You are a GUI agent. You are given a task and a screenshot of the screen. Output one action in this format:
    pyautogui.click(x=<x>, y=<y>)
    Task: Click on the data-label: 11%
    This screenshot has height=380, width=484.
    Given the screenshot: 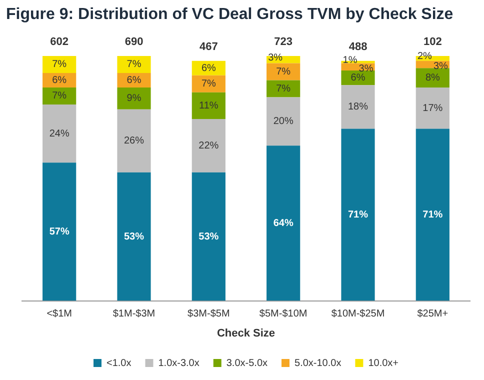 What is the action you would take?
    pyautogui.click(x=208, y=106)
    